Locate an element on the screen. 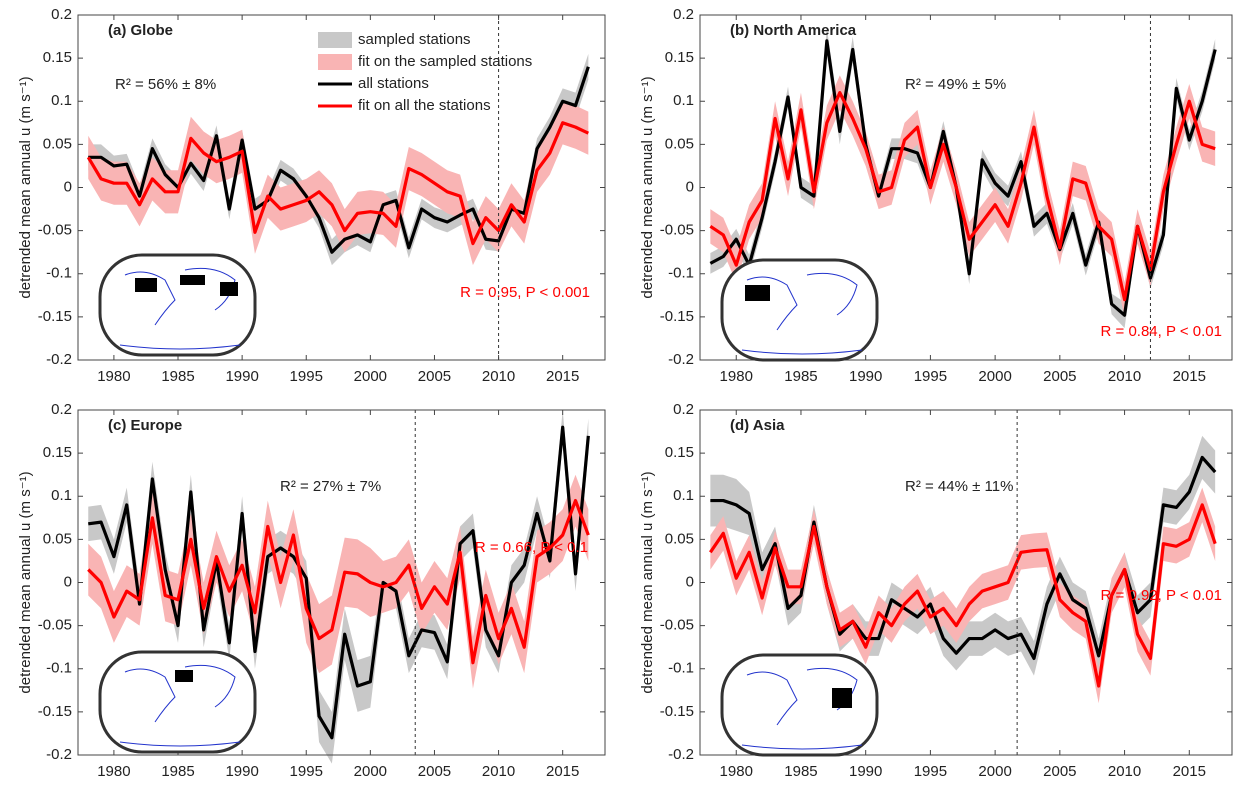  legend-label: all stations is located at coordinates (393, 83).